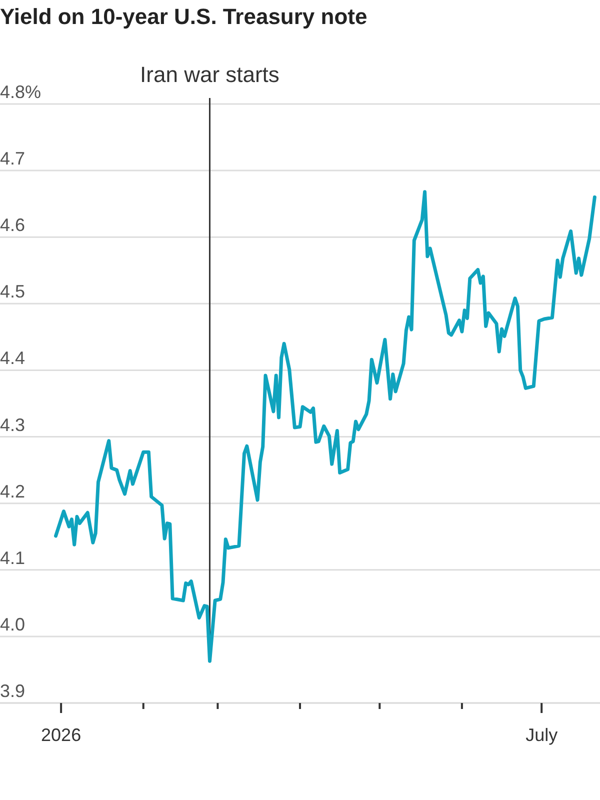 The image size is (600, 800). What do you see at coordinates (13, 158) in the screenshot?
I see `y-tick-label: 4.7` at bounding box center [13, 158].